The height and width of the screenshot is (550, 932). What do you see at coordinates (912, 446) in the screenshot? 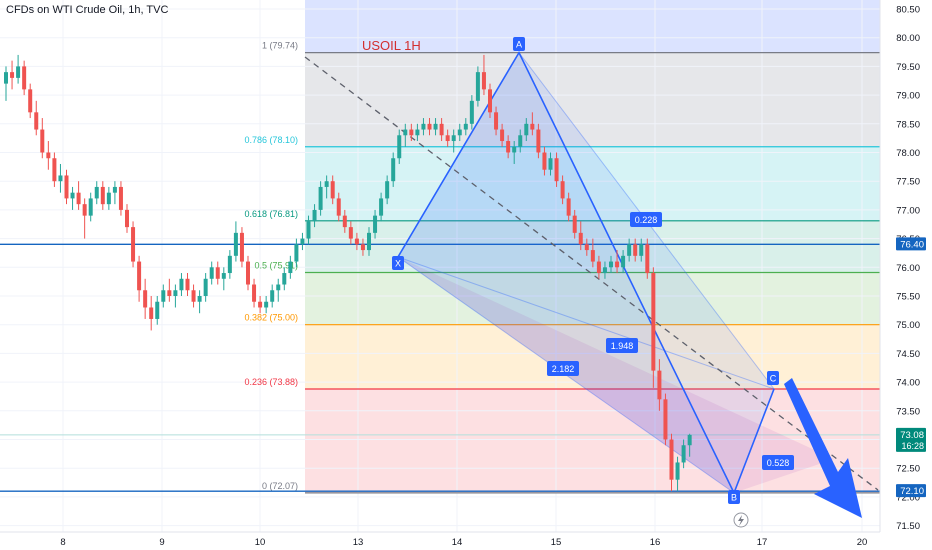
I see `price-tag-time: 16:28` at bounding box center [912, 446].